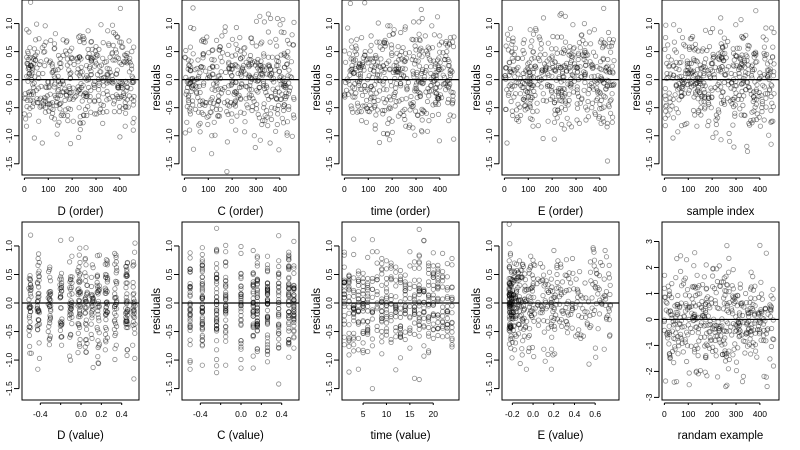 This screenshot has width=800, height=450. Describe the element at coordinates (561, 212) in the screenshot. I see `x-axis-title: E (order)` at that location.